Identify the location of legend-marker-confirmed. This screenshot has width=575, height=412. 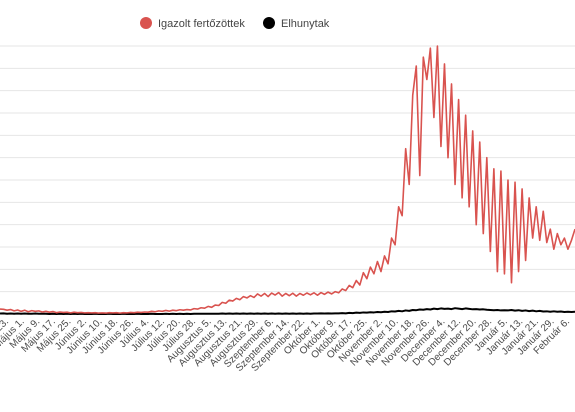
(146, 23).